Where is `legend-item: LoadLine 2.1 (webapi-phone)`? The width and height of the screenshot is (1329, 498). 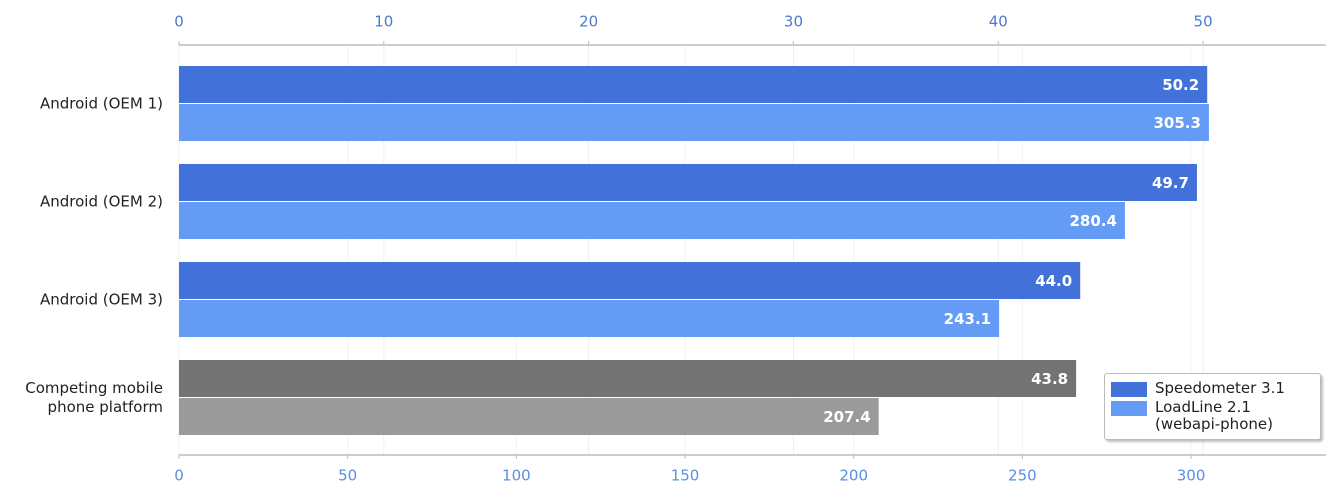
legend-item: LoadLine 2.1 (webapi-phone) is located at coordinates (1212, 416).